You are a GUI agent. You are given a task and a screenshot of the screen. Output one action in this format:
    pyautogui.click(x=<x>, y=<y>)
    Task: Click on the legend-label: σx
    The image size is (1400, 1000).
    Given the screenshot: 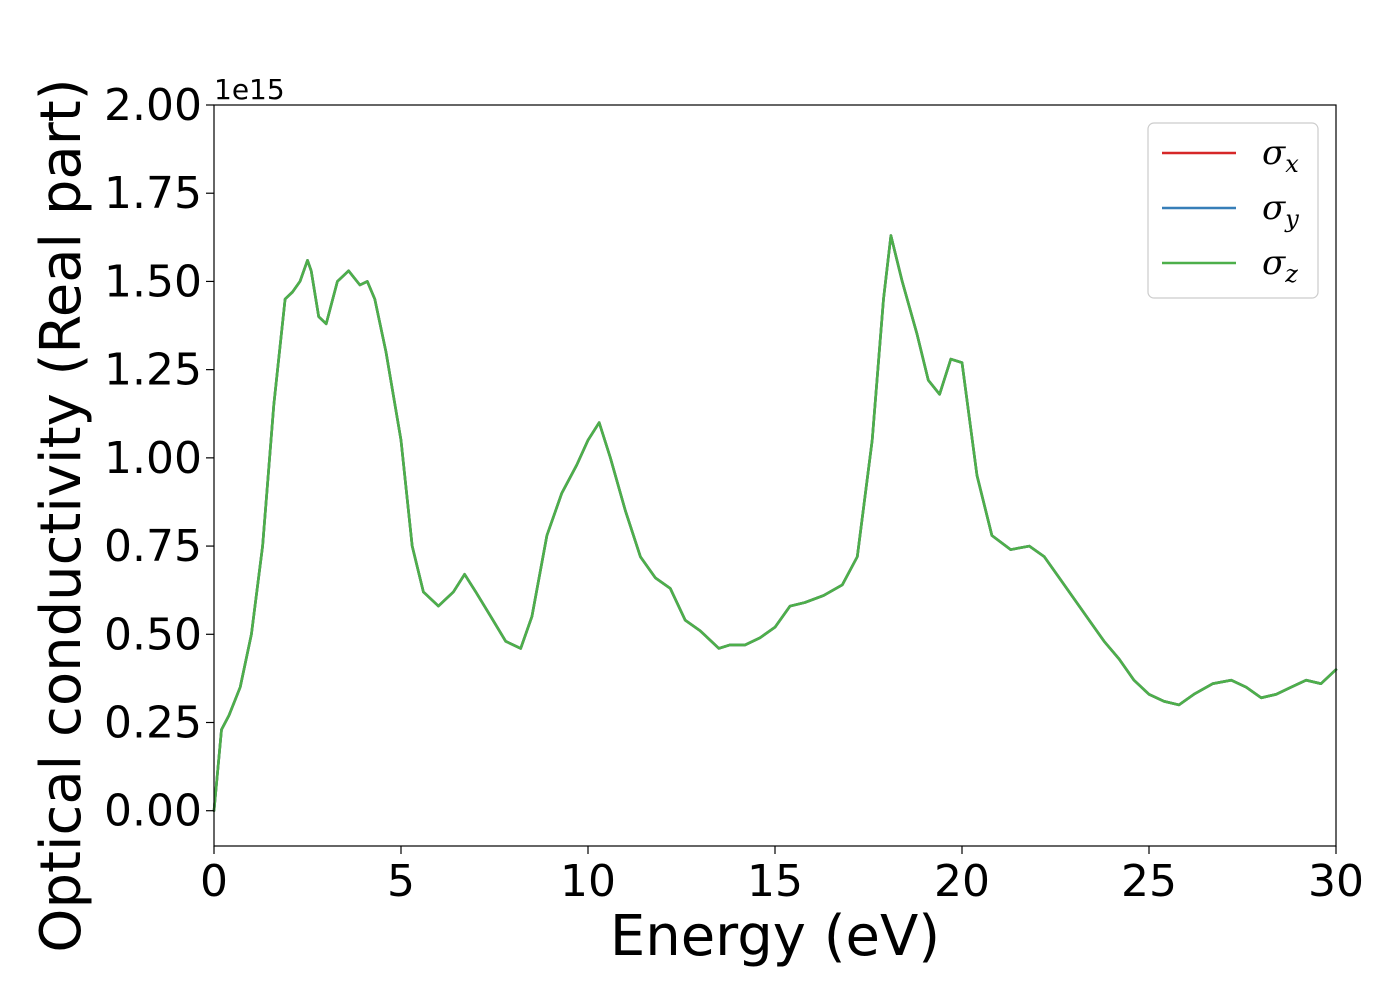 What is the action you would take?
    pyautogui.click(x=1280, y=155)
    